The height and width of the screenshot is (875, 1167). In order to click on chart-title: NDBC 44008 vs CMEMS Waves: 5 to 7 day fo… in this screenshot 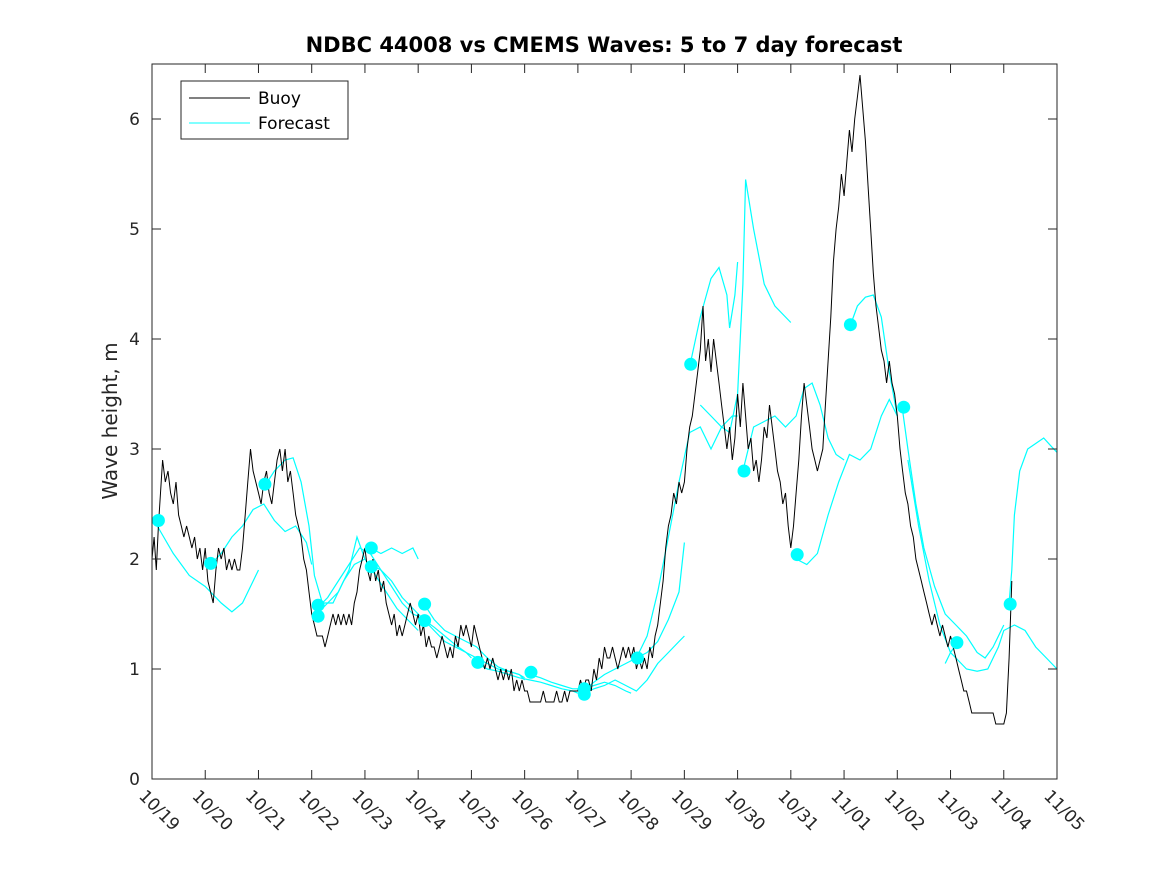, I will do `click(604, 45)`.